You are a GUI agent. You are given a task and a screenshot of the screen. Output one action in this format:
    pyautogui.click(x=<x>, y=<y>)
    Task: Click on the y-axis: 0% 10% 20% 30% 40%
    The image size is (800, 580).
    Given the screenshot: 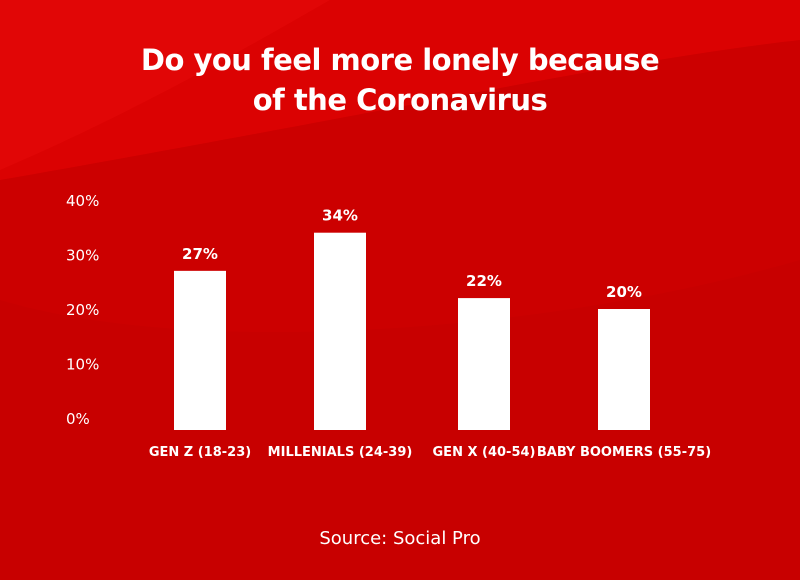 What is the action you would take?
    pyautogui.click(x=82, y=310)
    